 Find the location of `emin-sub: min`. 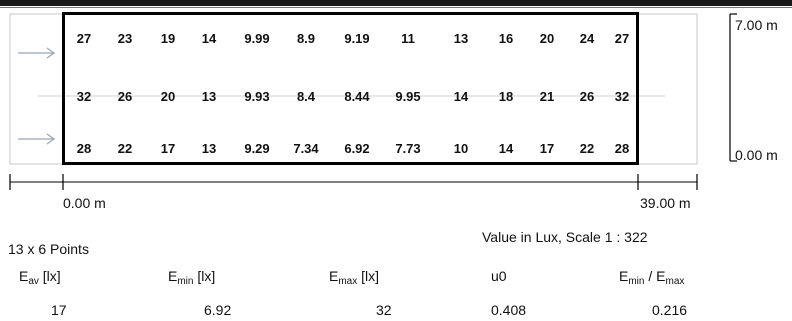

emin-sub: min is located at coordinates (185, 281).